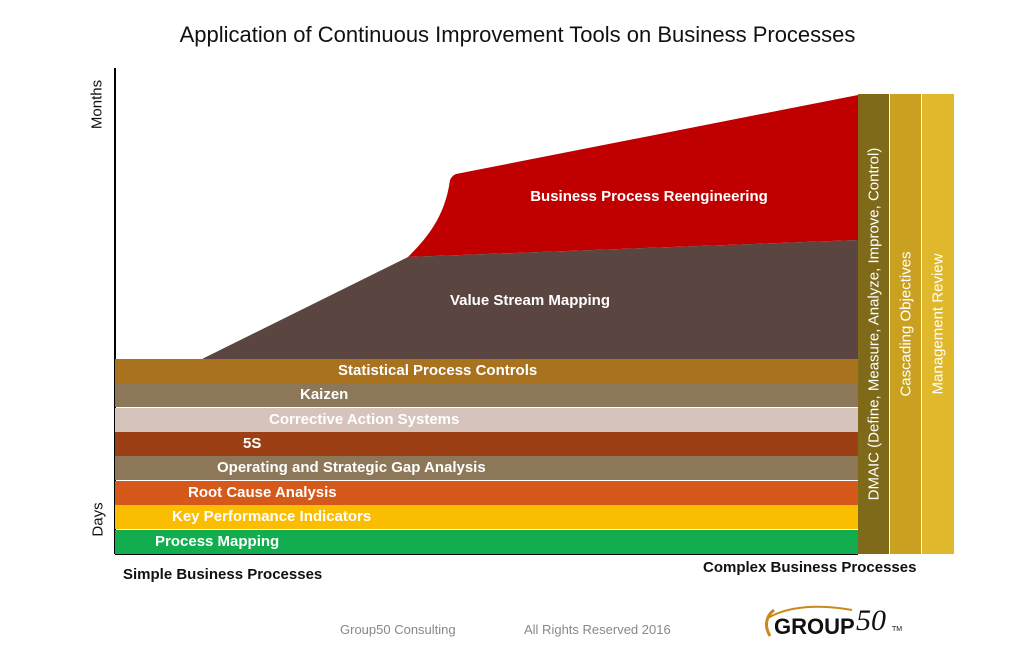 Image resolution: width=1035 pixels, height=648 pixels. What do you see at coordinates (486, 517) in the screenshot?
I see `band-key-performance-indicators: Key Performance Indicators` at bounding box center [486, 517].